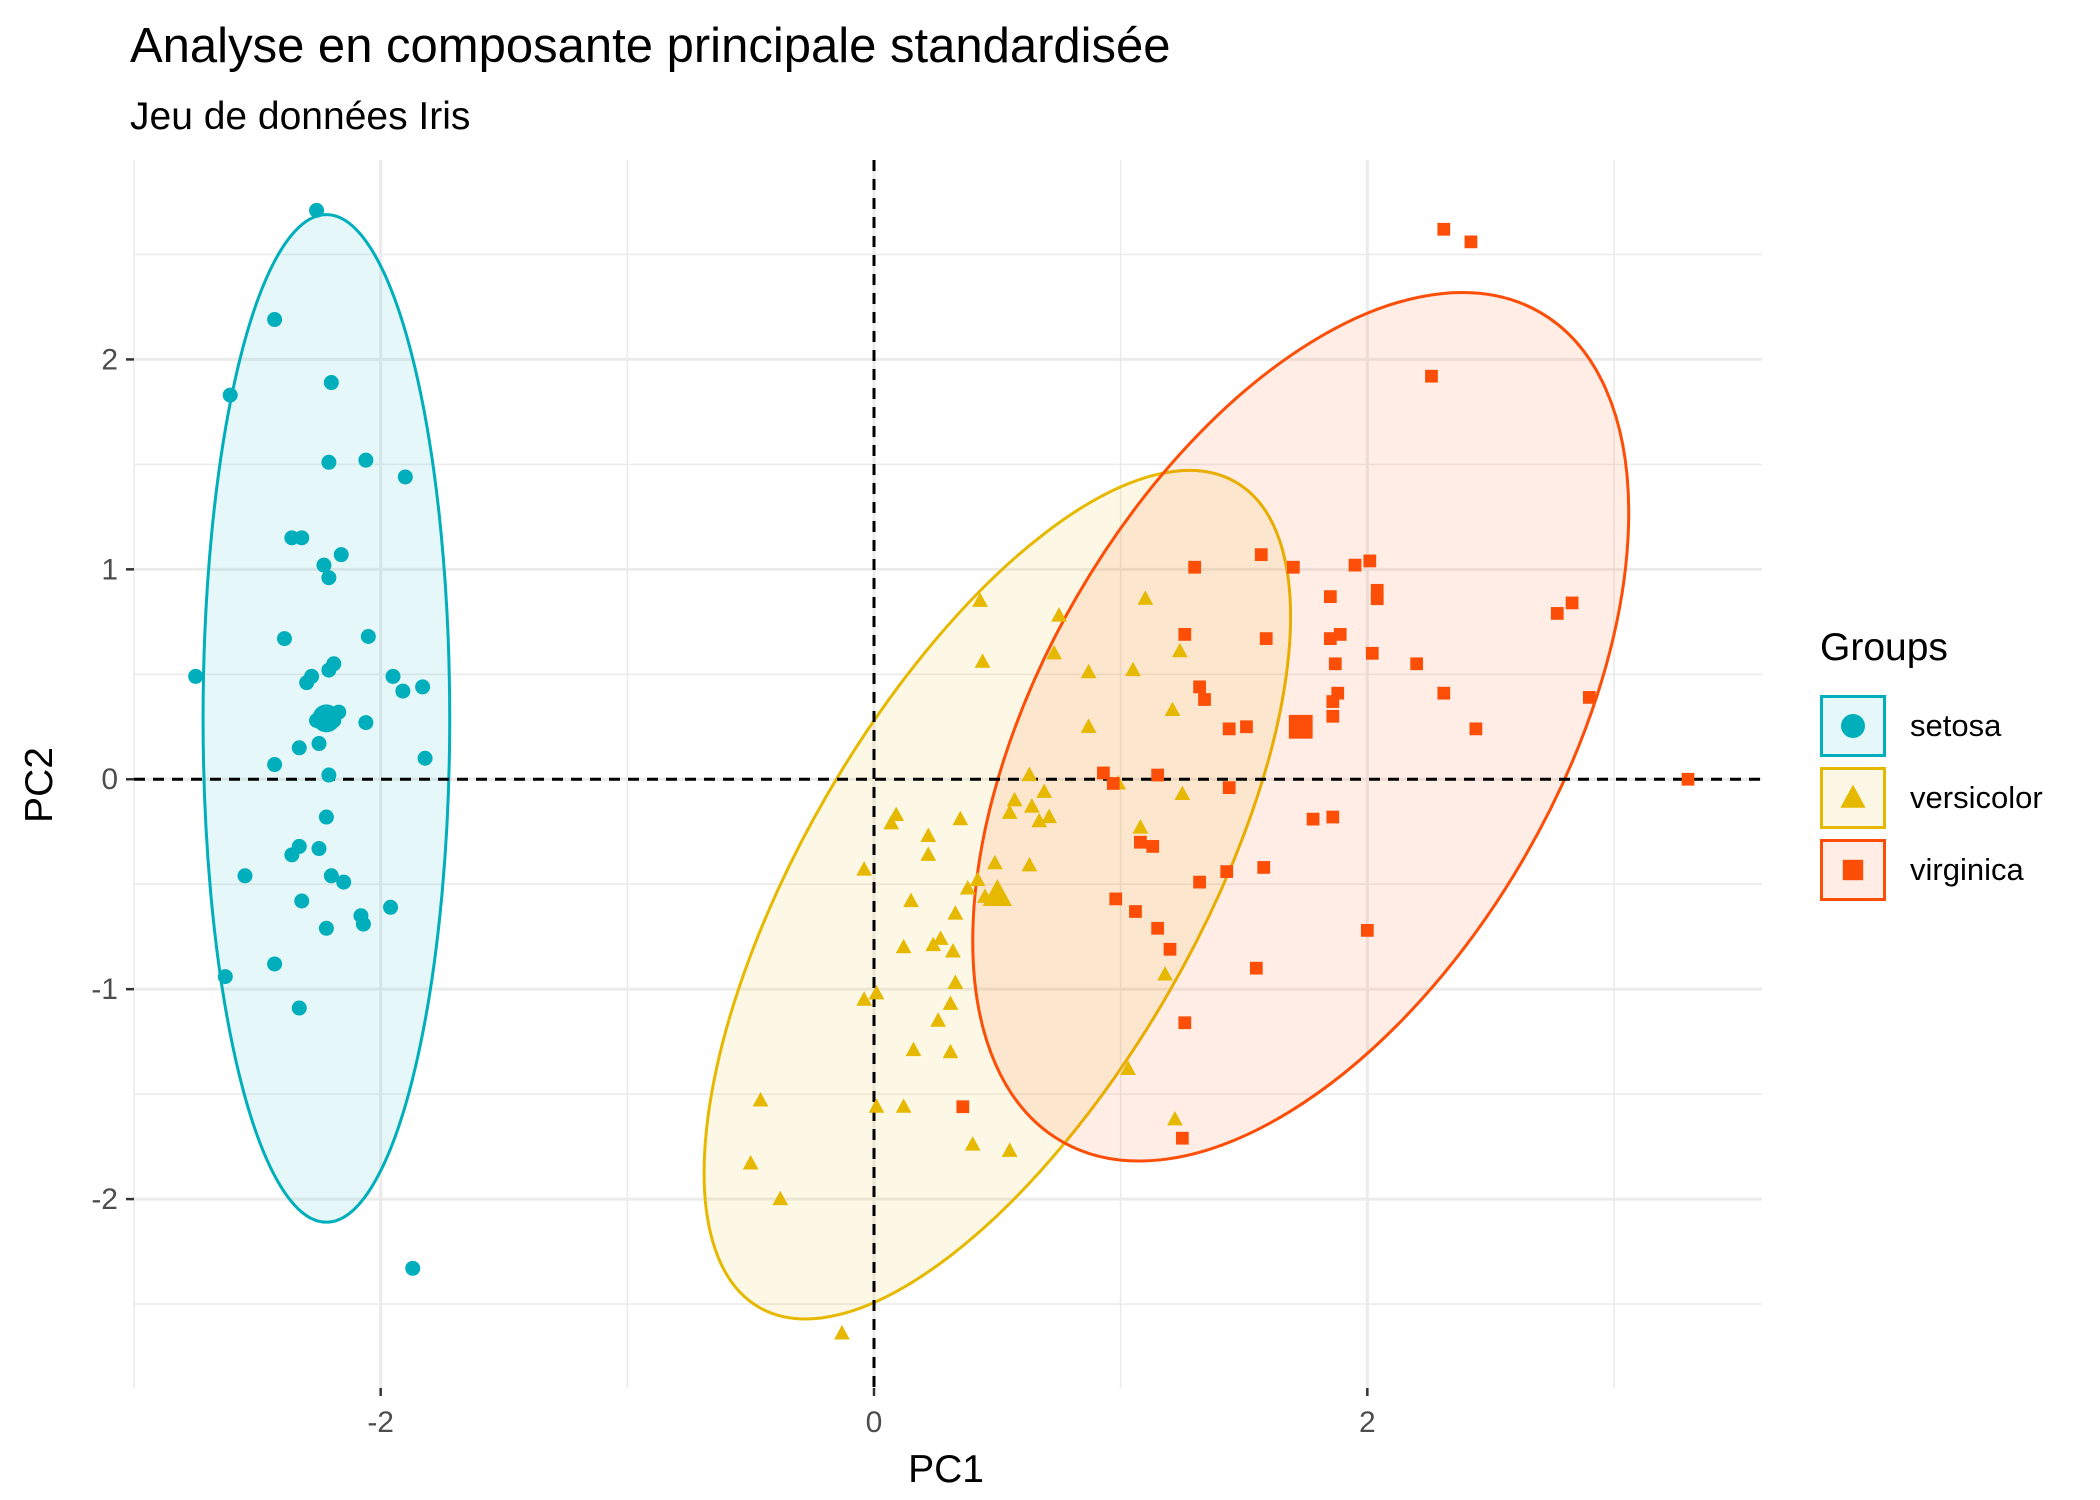  I want to click on legend-title: Groups, so click(1884, 647).